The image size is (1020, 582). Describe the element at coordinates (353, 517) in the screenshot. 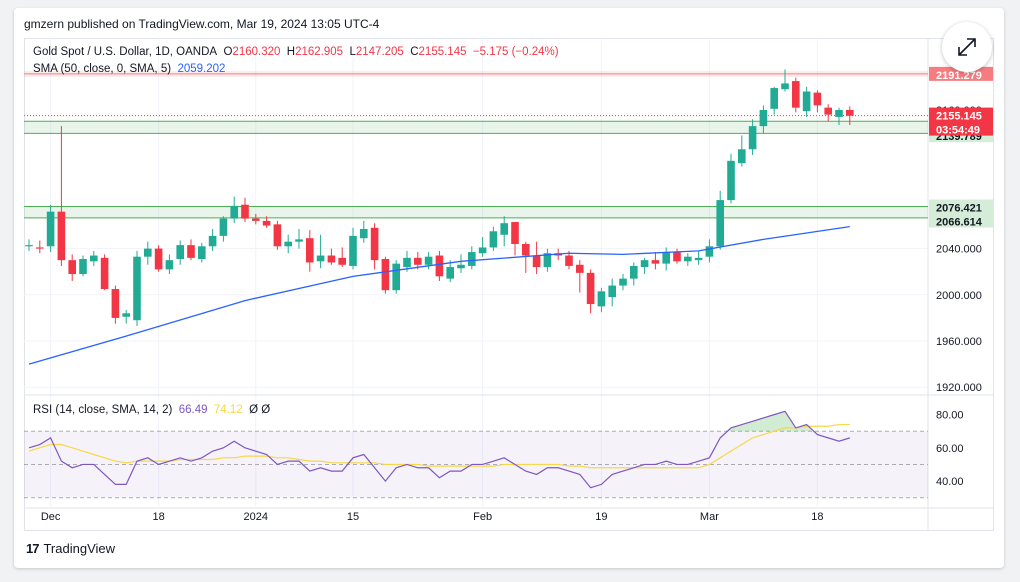

I see `time-axis-label: 15` at that location.